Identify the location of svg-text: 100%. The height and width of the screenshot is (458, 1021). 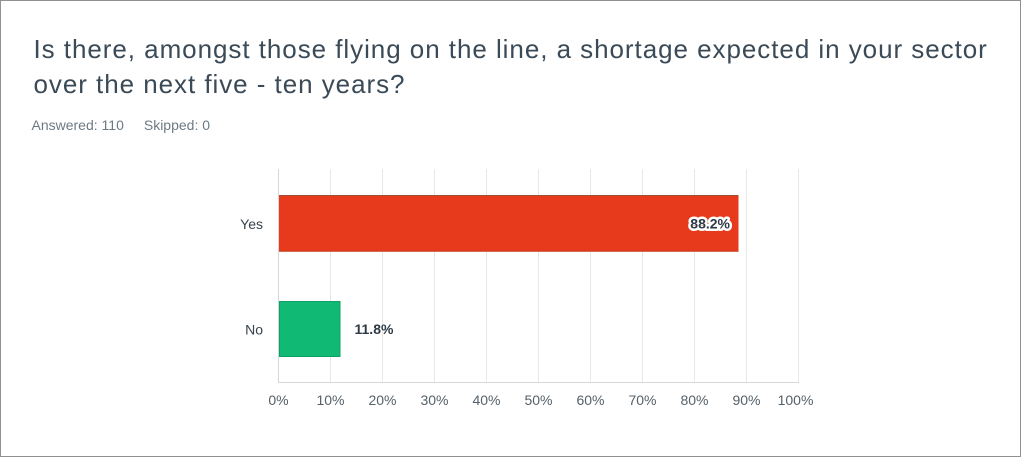
(796, 400).